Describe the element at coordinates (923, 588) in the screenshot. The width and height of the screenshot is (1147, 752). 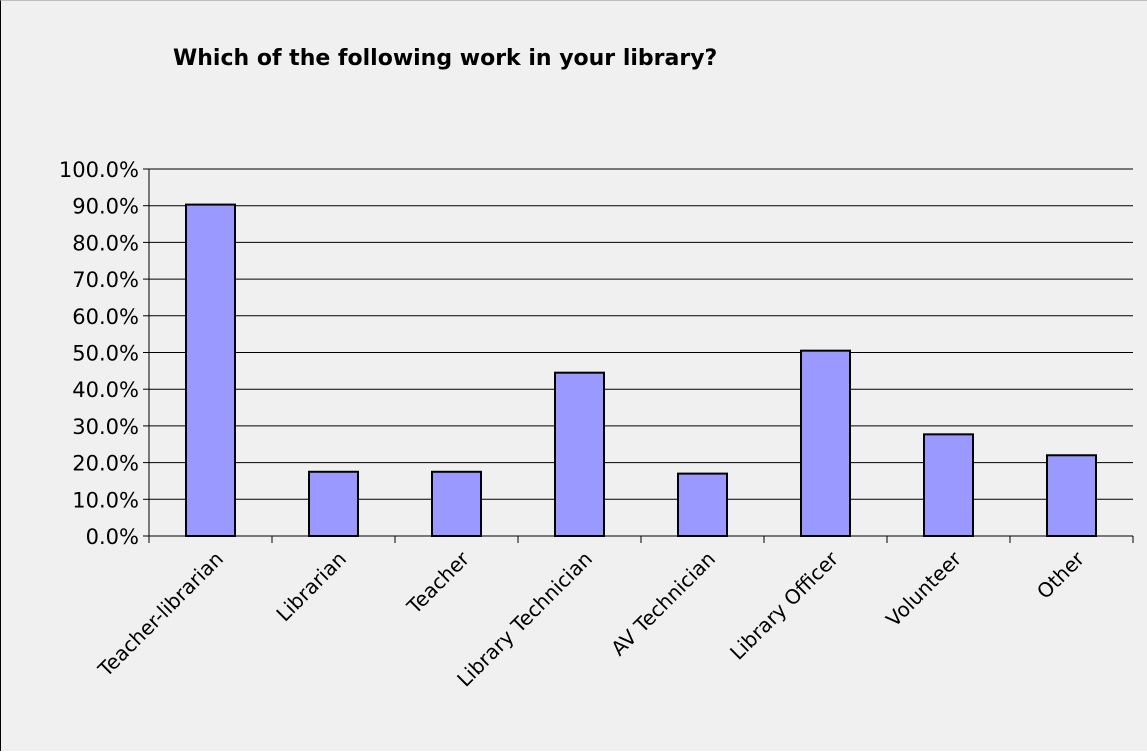
I see `category-label: Volunteer` at that location.